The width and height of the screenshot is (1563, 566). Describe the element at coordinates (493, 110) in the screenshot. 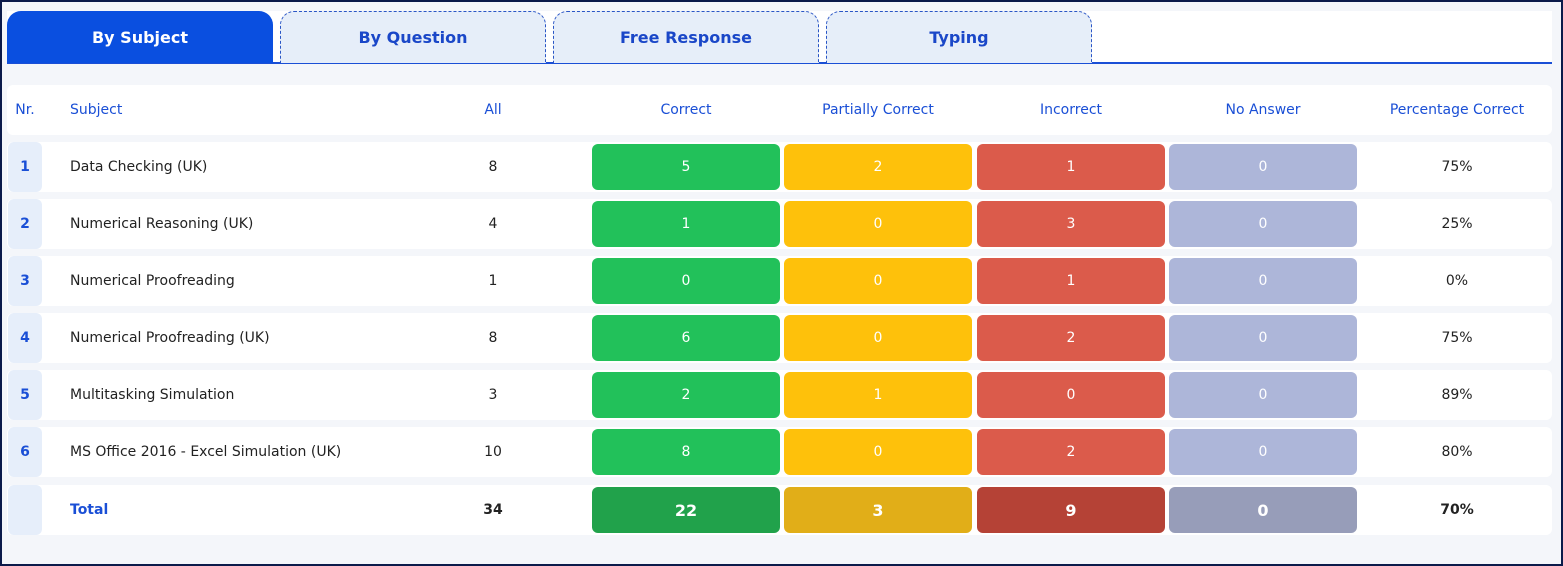

I see `header-all: All` at that location.